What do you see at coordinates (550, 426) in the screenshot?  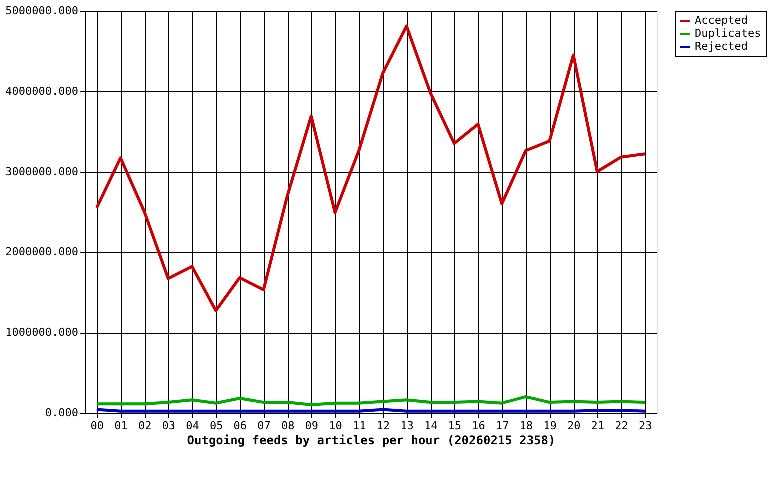 I see `x-tick-label: 19` at bounding box center [550, 426].